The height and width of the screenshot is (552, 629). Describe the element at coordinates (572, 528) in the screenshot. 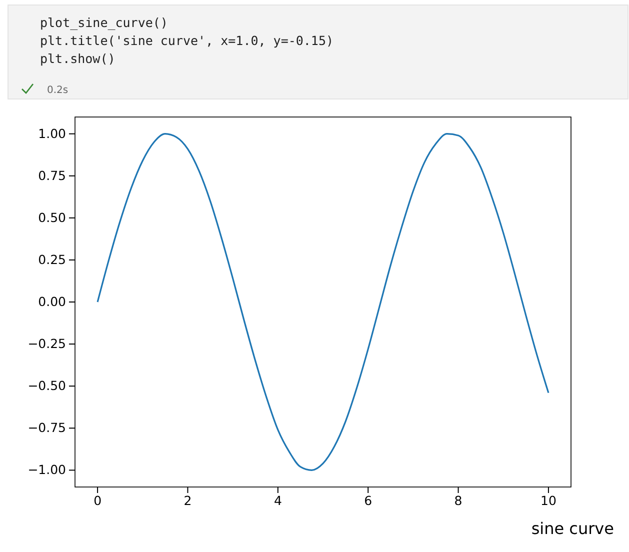

I see `text: sine curve` at that location.